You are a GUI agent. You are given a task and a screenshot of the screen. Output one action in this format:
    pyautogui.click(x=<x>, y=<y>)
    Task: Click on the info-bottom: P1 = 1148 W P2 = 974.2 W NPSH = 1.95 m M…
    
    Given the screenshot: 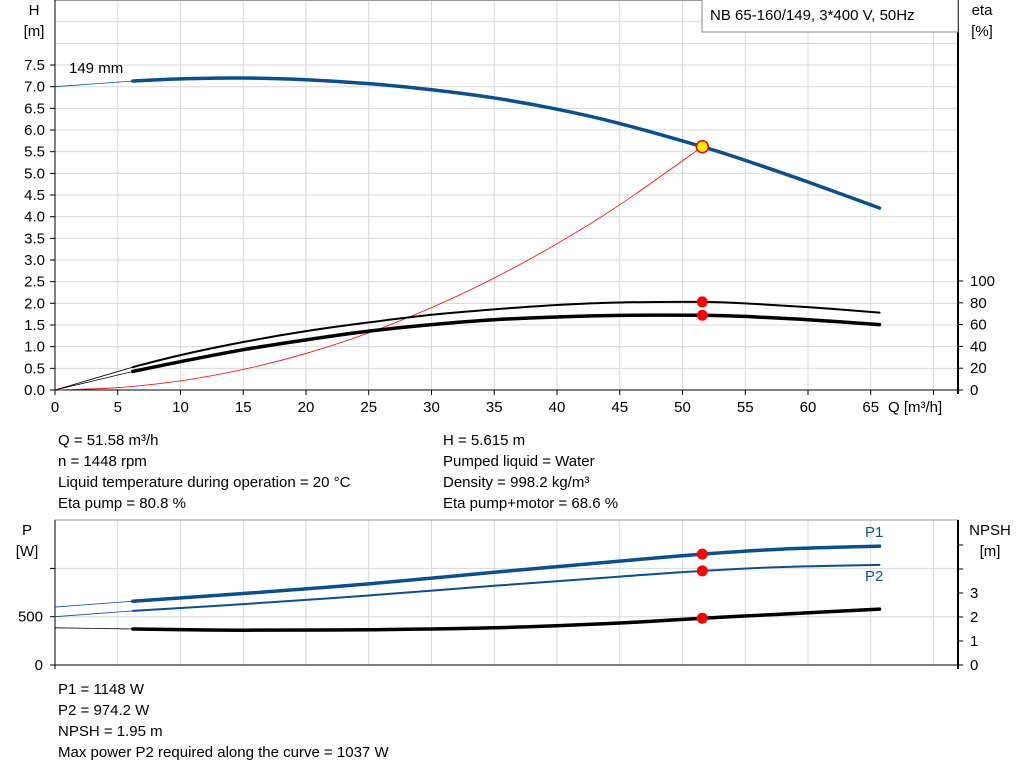 What is the action you would take?
    pyautogui.click(x=223, y=721)
    